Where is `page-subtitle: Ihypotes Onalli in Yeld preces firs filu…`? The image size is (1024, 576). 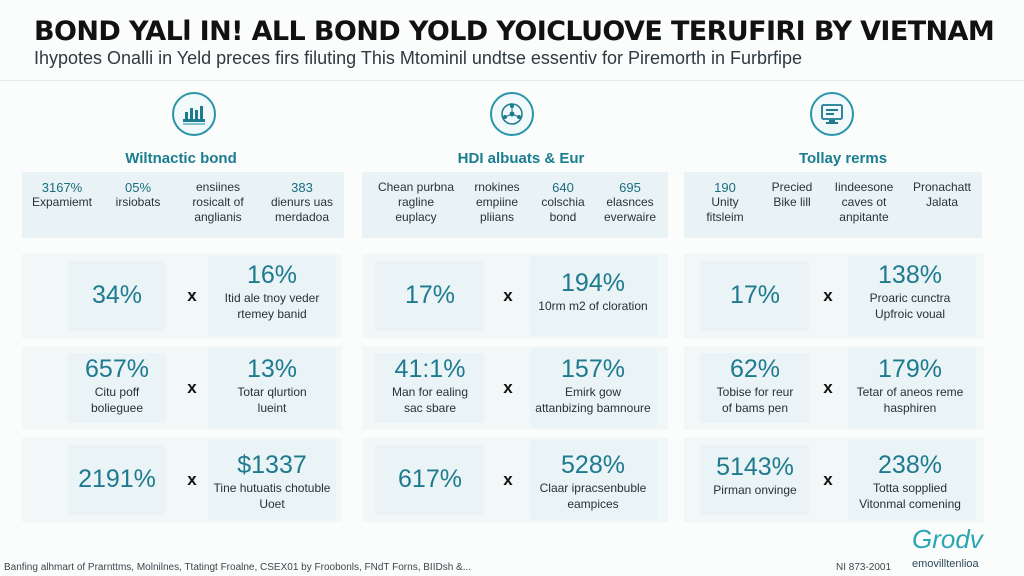 page-subtitle: Ihypotes Onalli in Yeld preces firs filu… is located at coordinates (418, 58).